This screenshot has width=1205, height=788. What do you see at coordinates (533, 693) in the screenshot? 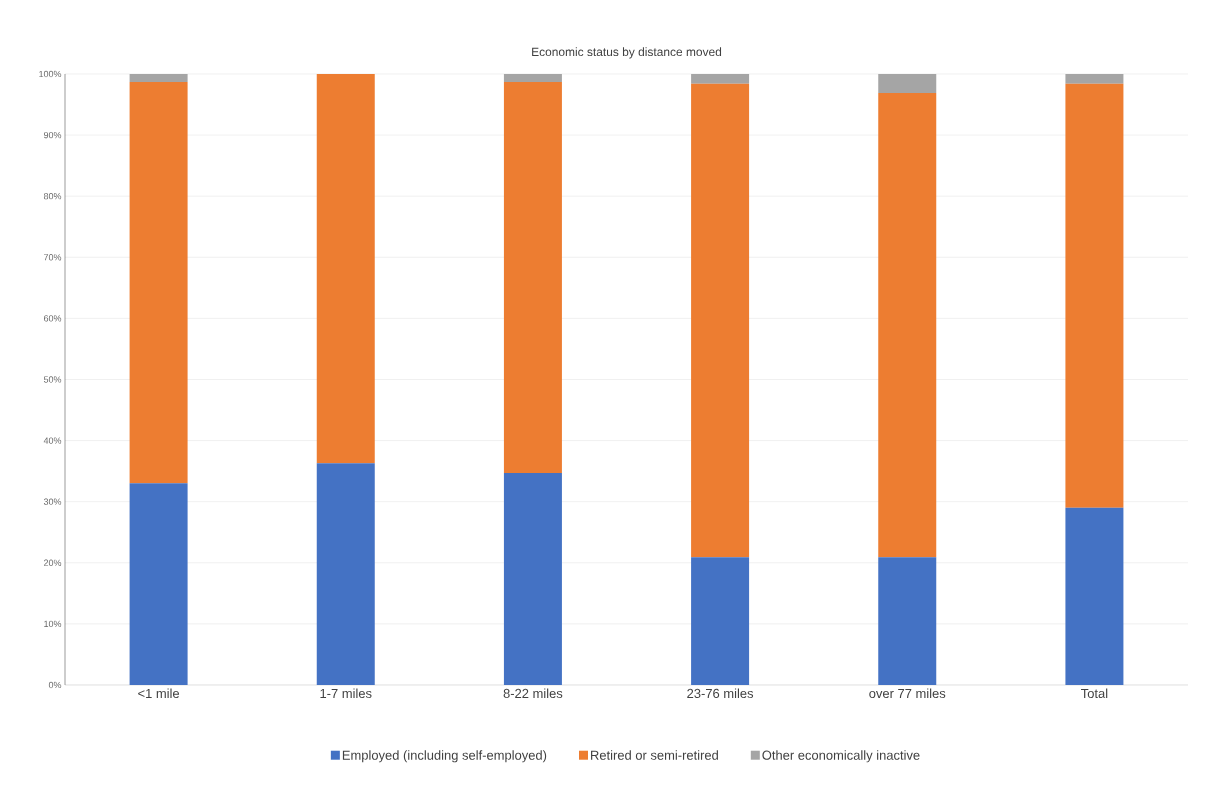
I see `x-tick-label: 8-22 miles` at bounding box center [533, 693].